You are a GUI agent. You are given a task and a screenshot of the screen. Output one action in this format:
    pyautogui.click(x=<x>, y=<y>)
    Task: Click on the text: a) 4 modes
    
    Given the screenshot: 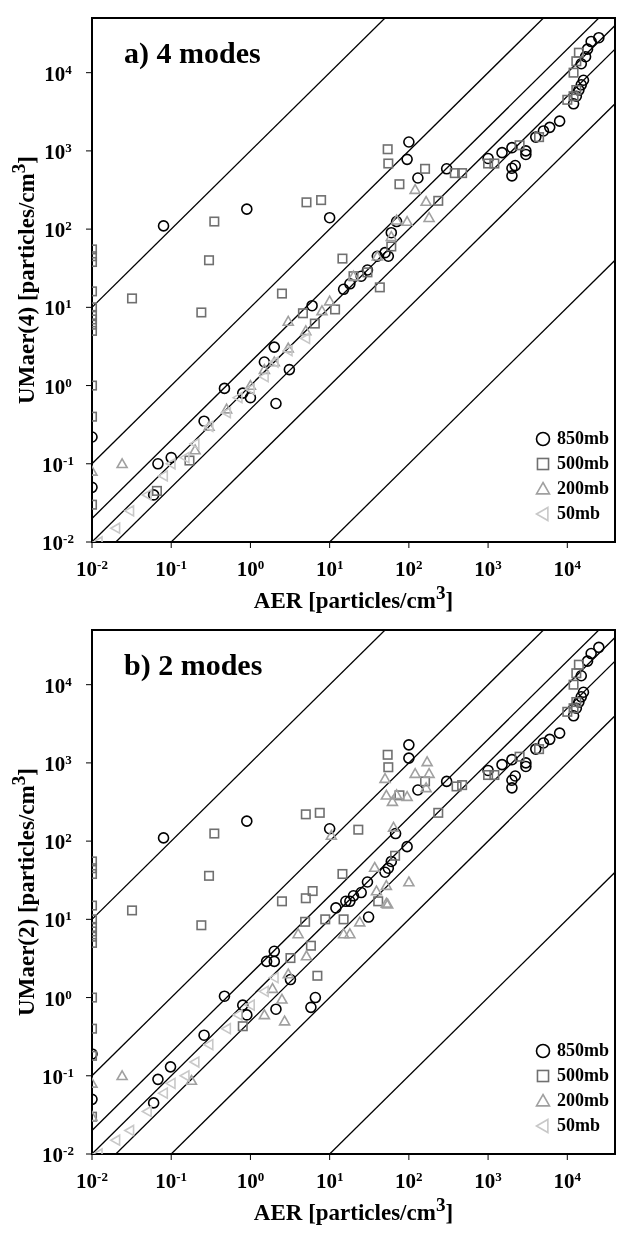 What is the action you would take?
    pyautogui.click(x=192, y=53)
    